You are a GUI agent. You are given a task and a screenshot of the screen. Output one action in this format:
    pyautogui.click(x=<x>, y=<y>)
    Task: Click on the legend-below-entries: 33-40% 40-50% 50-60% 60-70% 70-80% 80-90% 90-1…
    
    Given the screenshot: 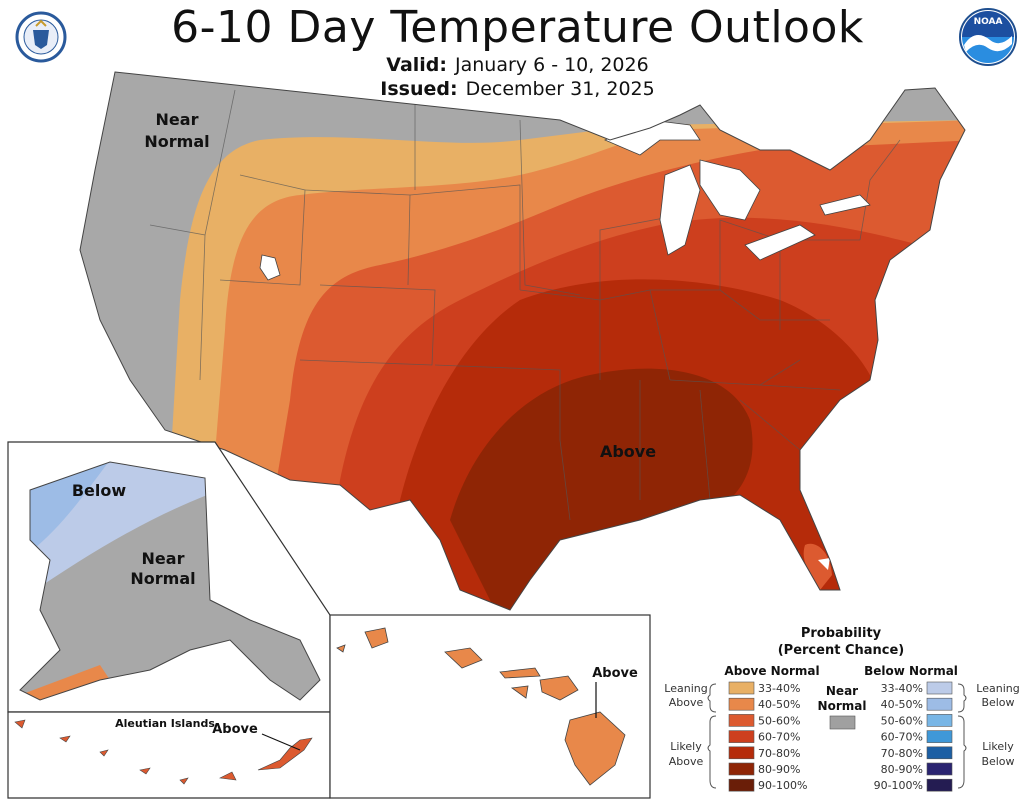 What is the action you would take?
    pyautogui.click(x=913, y=736)
    